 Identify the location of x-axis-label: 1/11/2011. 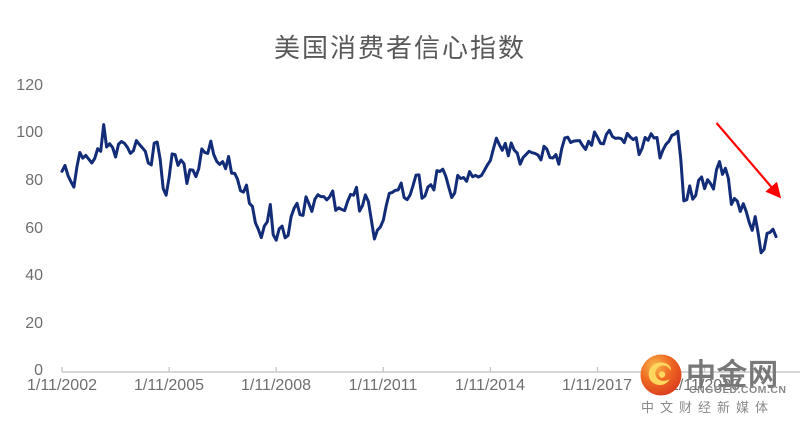
(383, 385).